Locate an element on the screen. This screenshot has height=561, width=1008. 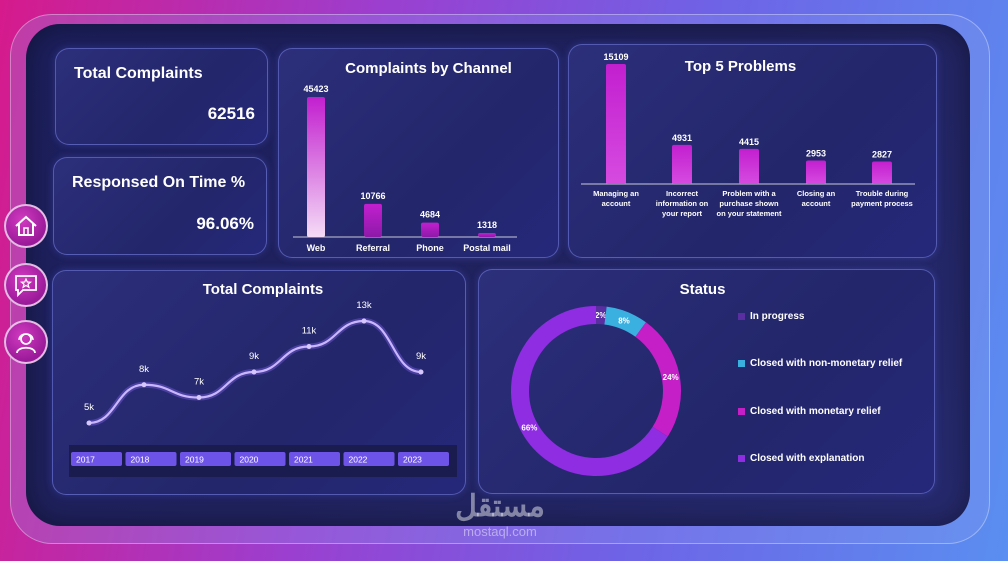
legend-label: Closed with explanation is located at coordinates (807, 458).